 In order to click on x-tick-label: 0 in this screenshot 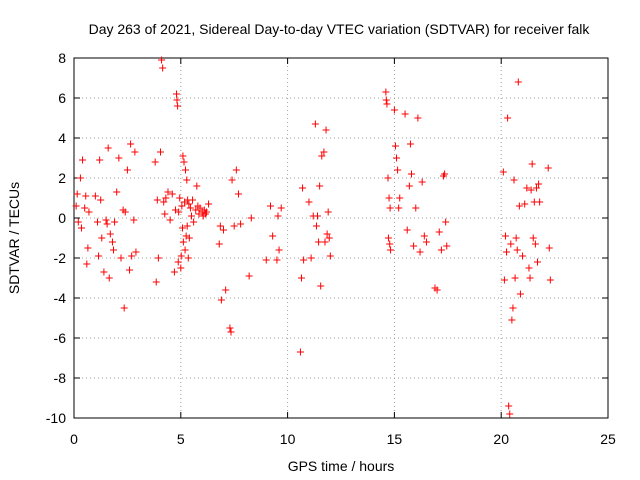, I will do `click(74, 439)`.